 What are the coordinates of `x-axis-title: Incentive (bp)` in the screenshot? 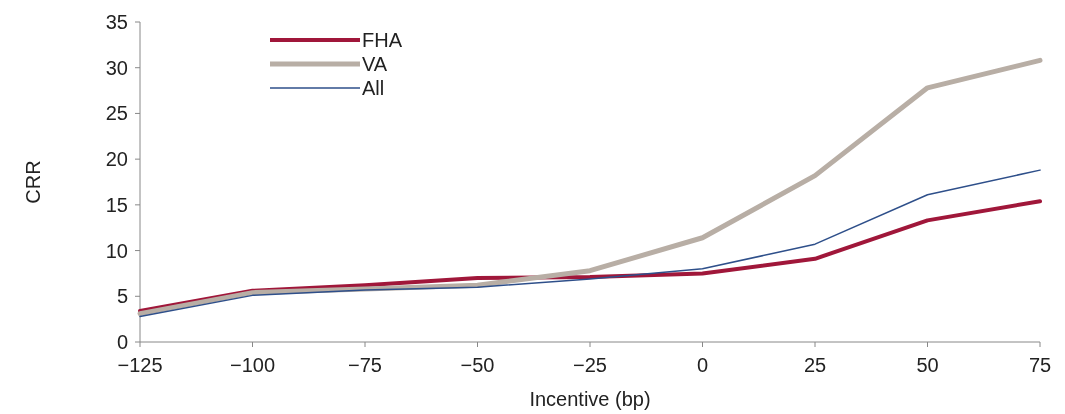 It's located at (590, 399).